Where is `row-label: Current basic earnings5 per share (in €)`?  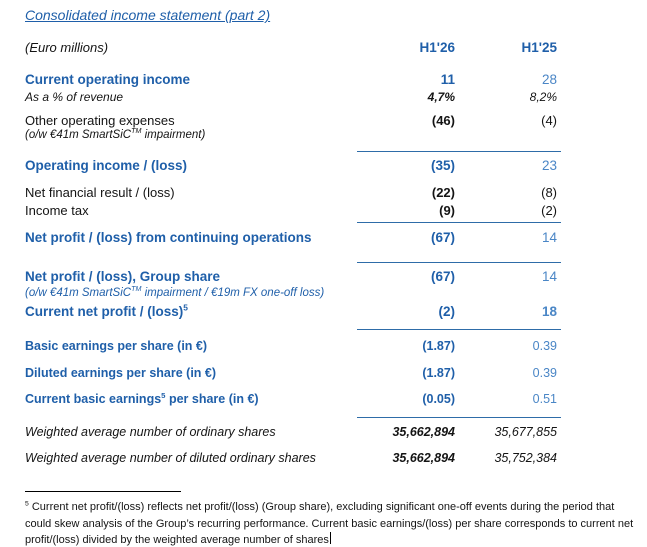
row-label: Current basic earnings5 per share (in €) is located at coordinates (190, 398).